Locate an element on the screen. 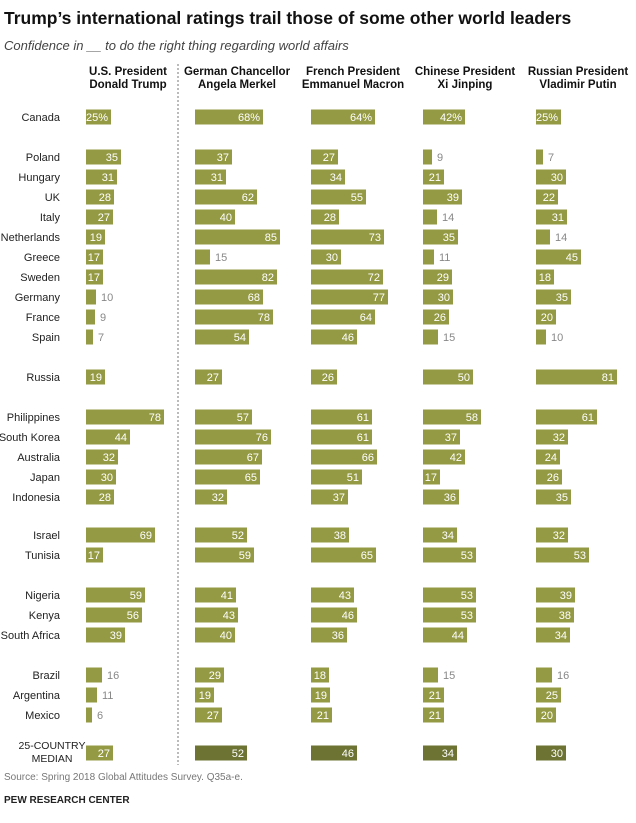  value-label: 25% is located at coordinates (97, 118).